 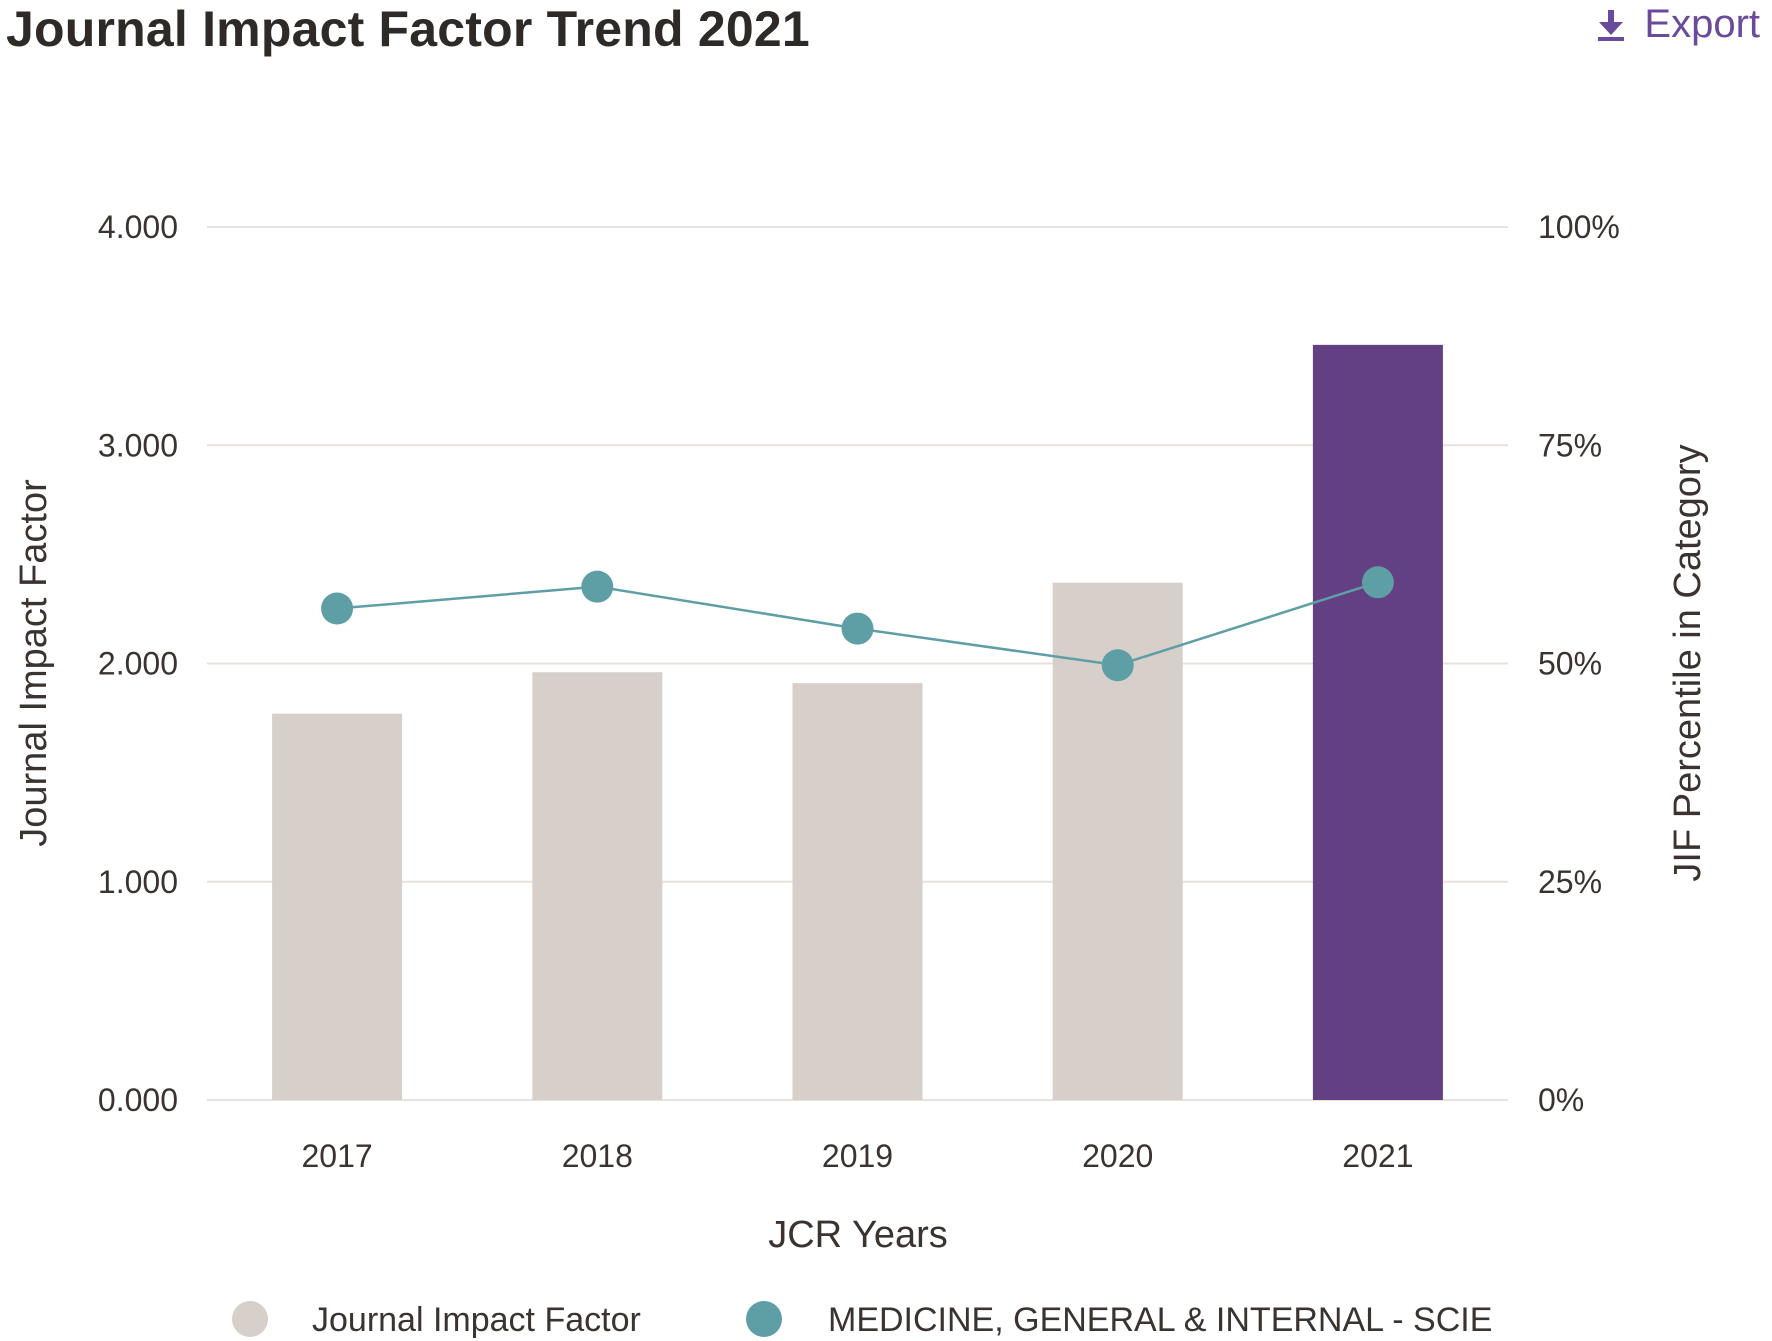 What do you see at coordinates (138, 1100) in the screenshot?
I see `y-tick-label: 0.000` at bounding box center [138, 1100].